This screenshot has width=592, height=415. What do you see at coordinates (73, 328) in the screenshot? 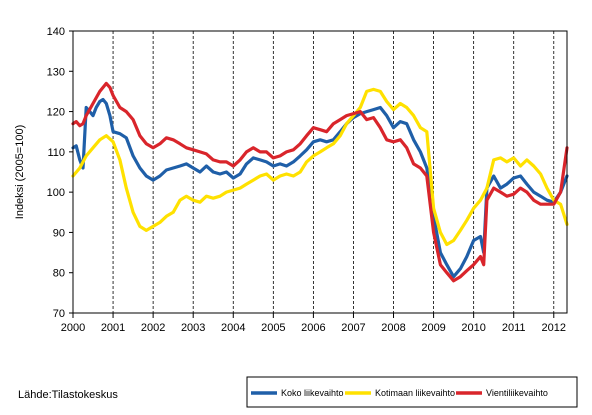
I see `x-tick-label-2000: 2000` at bounding box center [73, 328].